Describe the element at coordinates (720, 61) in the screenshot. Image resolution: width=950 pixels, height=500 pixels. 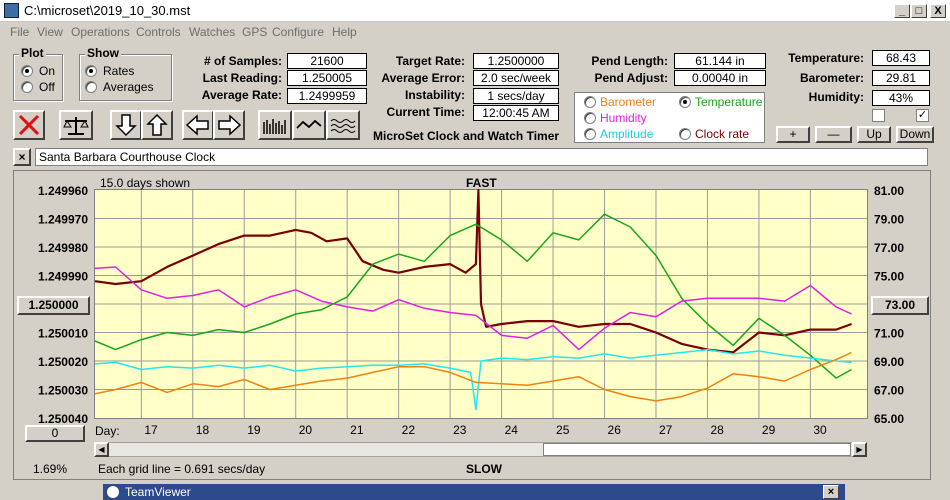
I see `pend-length-field: 61.144 in` at that location.